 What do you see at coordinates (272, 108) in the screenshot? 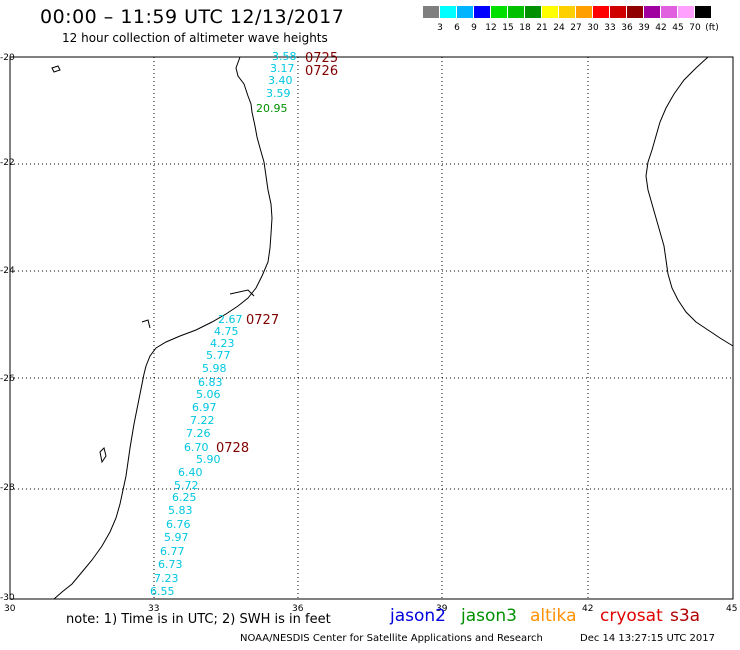
I see `wave-height-value: 20.95` at bounding box center [272, 108].